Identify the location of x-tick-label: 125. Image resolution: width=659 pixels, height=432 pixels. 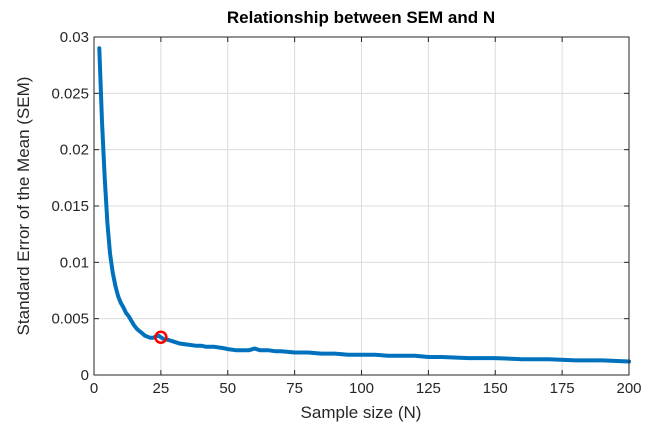
(428, 388).